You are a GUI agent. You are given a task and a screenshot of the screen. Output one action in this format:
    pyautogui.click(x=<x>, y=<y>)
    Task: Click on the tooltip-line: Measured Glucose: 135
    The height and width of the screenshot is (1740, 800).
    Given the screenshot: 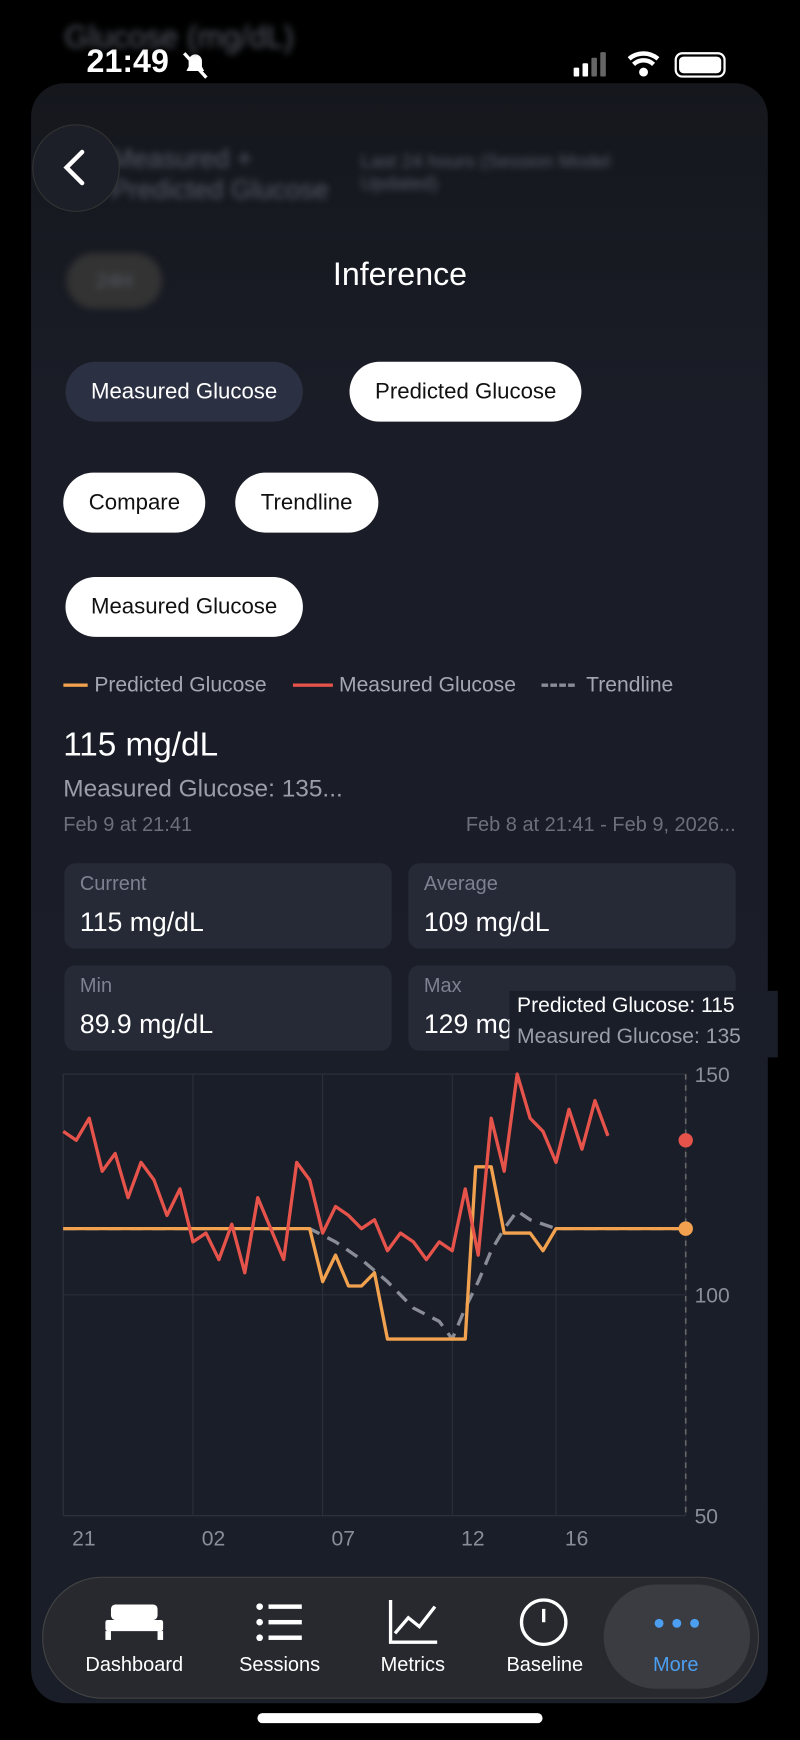 What is the action you would take?
    pyautogui.click(x=629, y=1037)
    